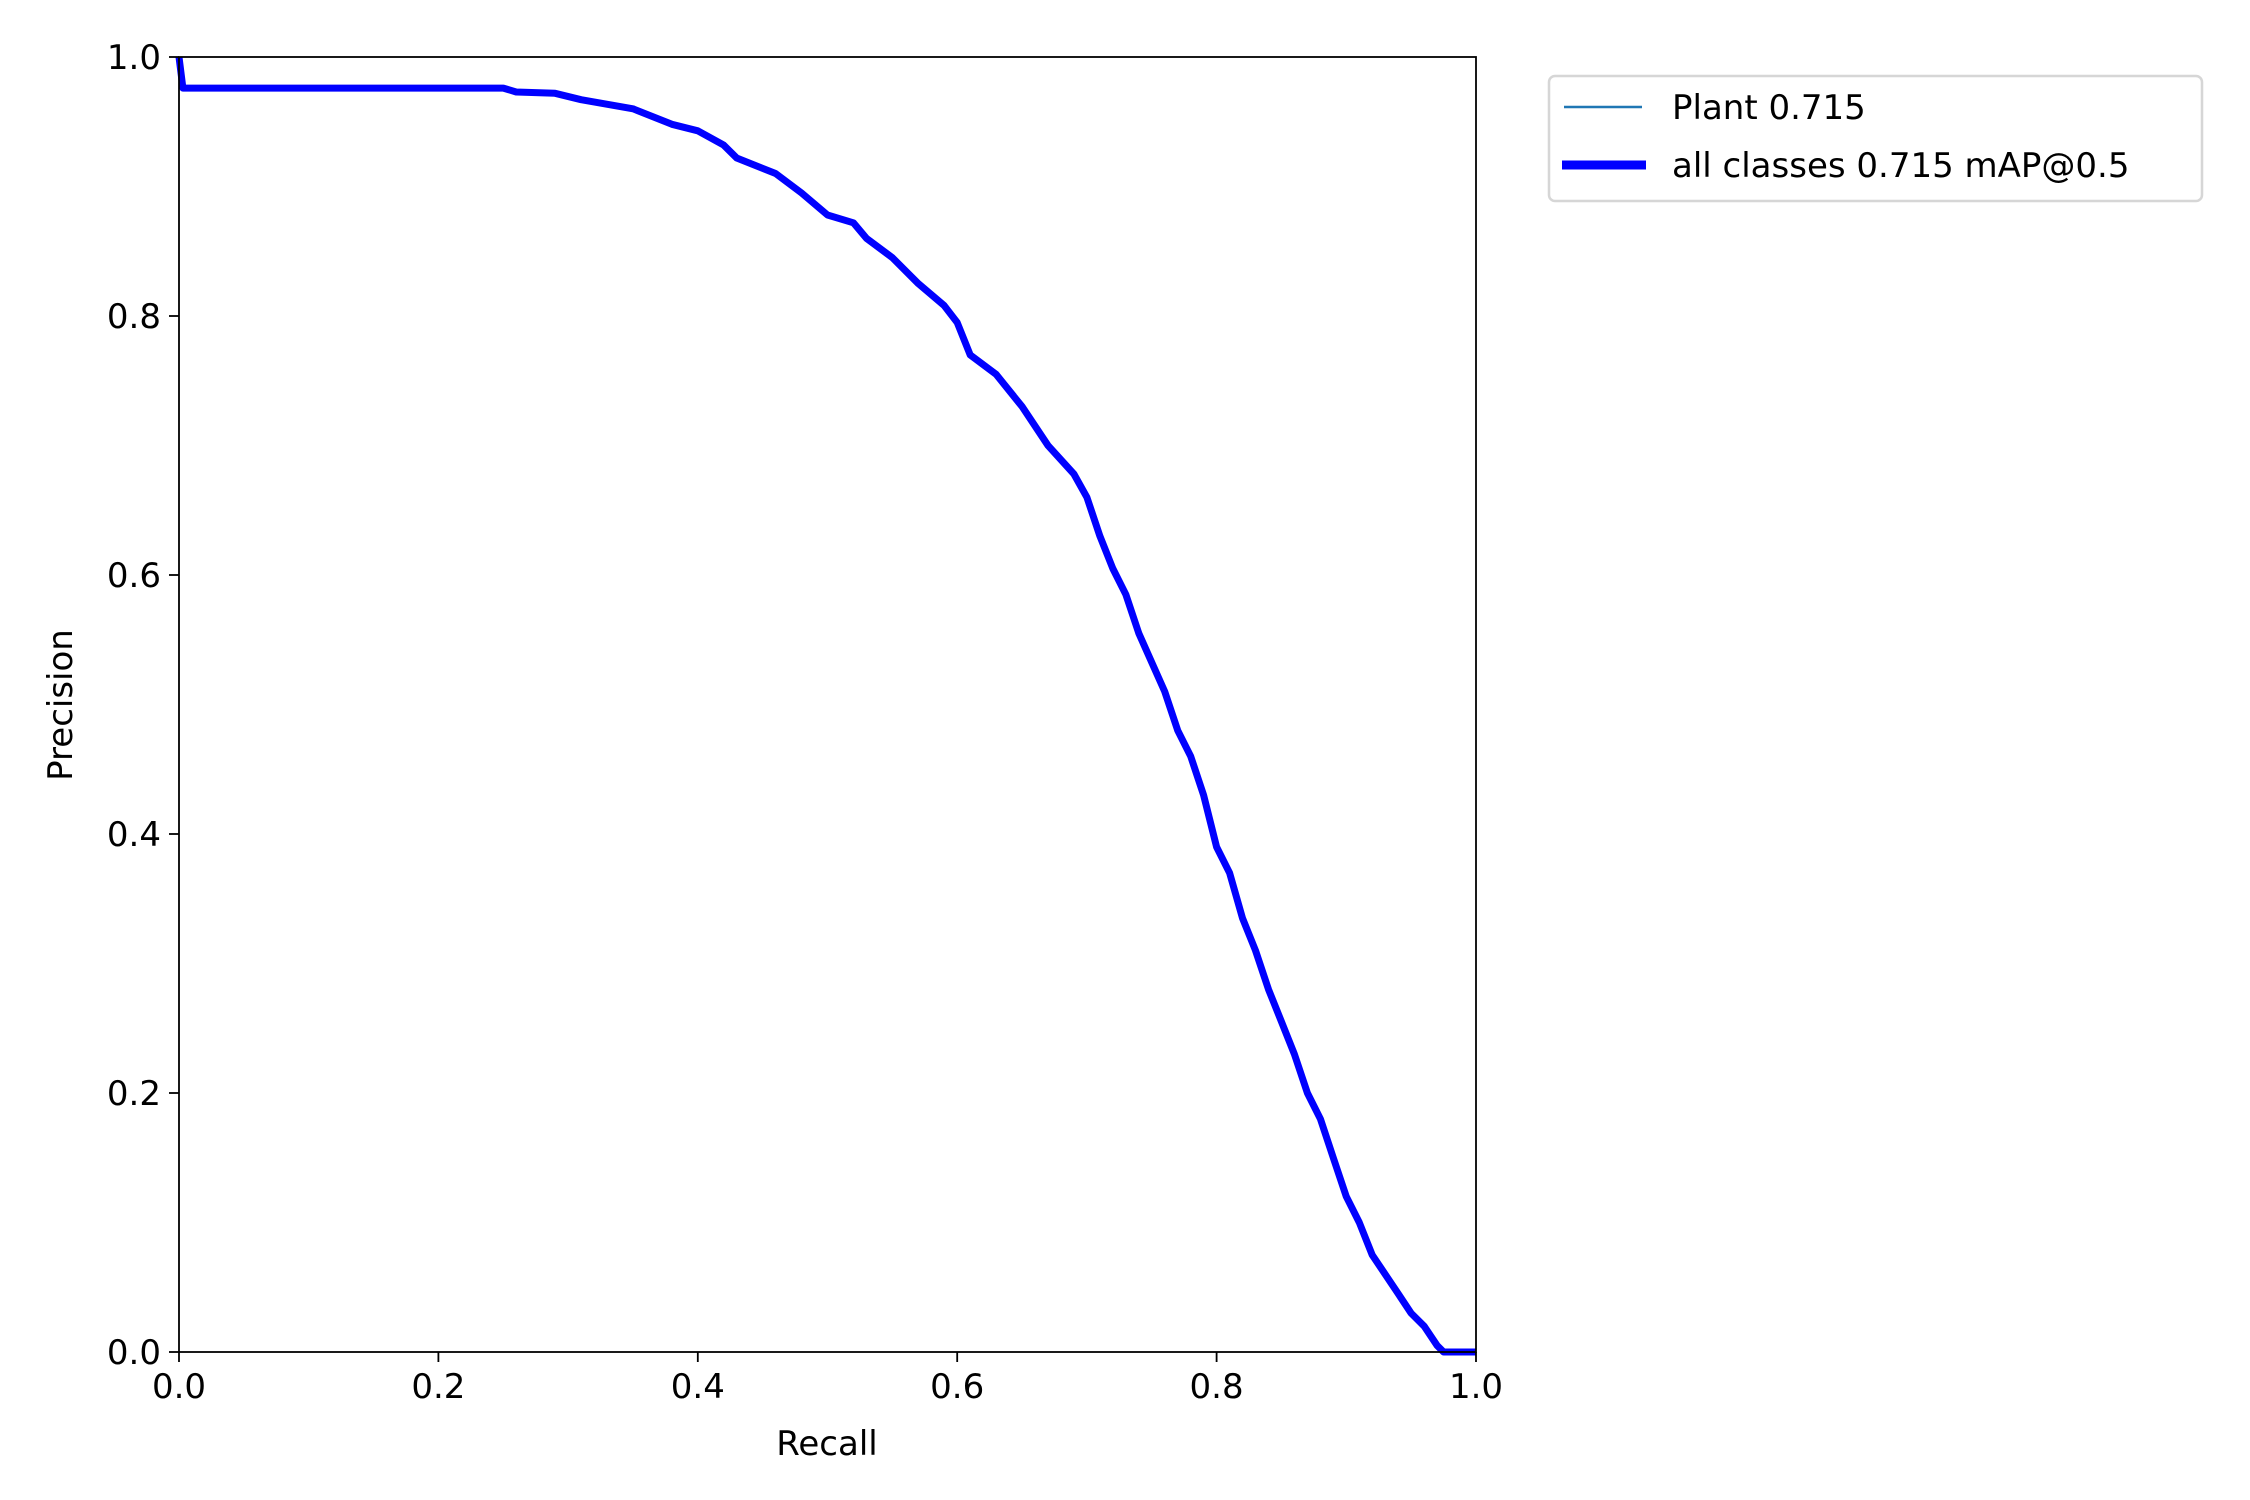 The height and width of the screenshot is (1500, 2250). What do you see at coordinates (1217, 1387) in the screenshot?
I see `x-tick-label: 0.8` at bounding box center [1217, 1387].